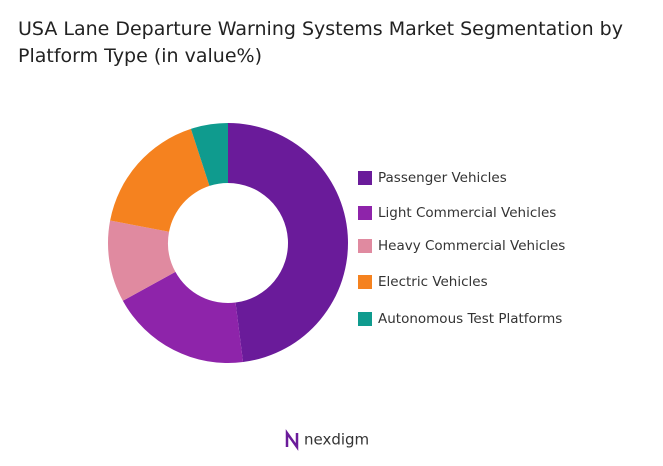 The height and width of the screenshot is (466, 663). I want to click on legend-label: Heavy Commercial Vehicles, so click(471, 246).